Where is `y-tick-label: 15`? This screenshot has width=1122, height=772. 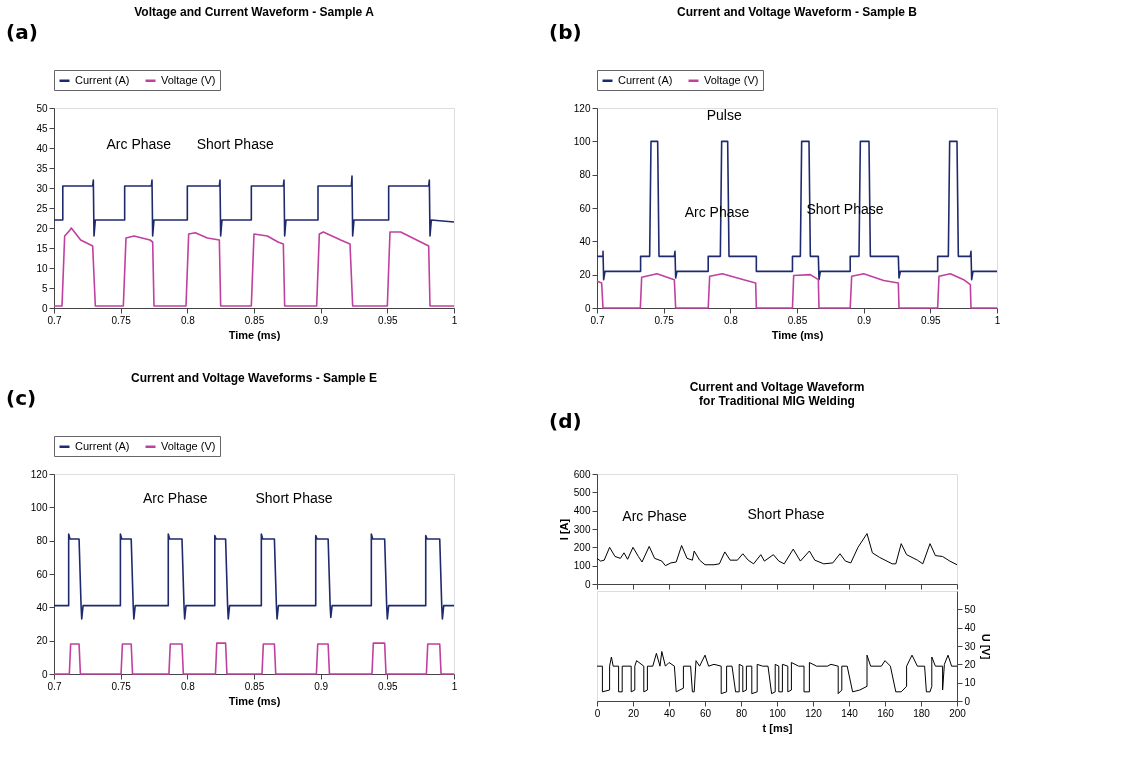
y-tick-label: 15 is located at coordinates (42, 248).